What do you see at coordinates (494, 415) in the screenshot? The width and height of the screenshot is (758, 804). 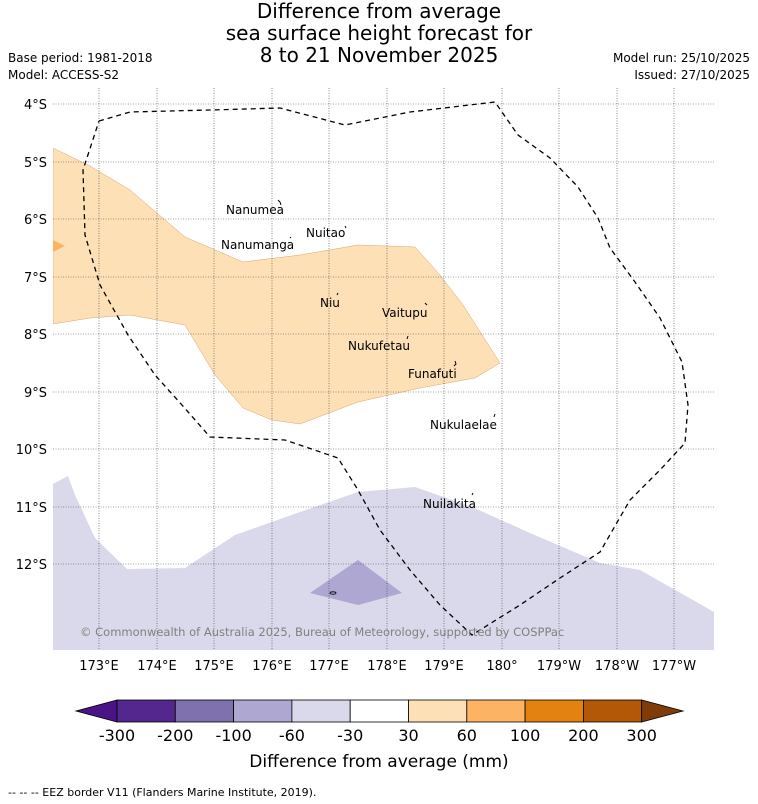 I see `nukulaelae-island-marker` at bounding box center [494, 415].